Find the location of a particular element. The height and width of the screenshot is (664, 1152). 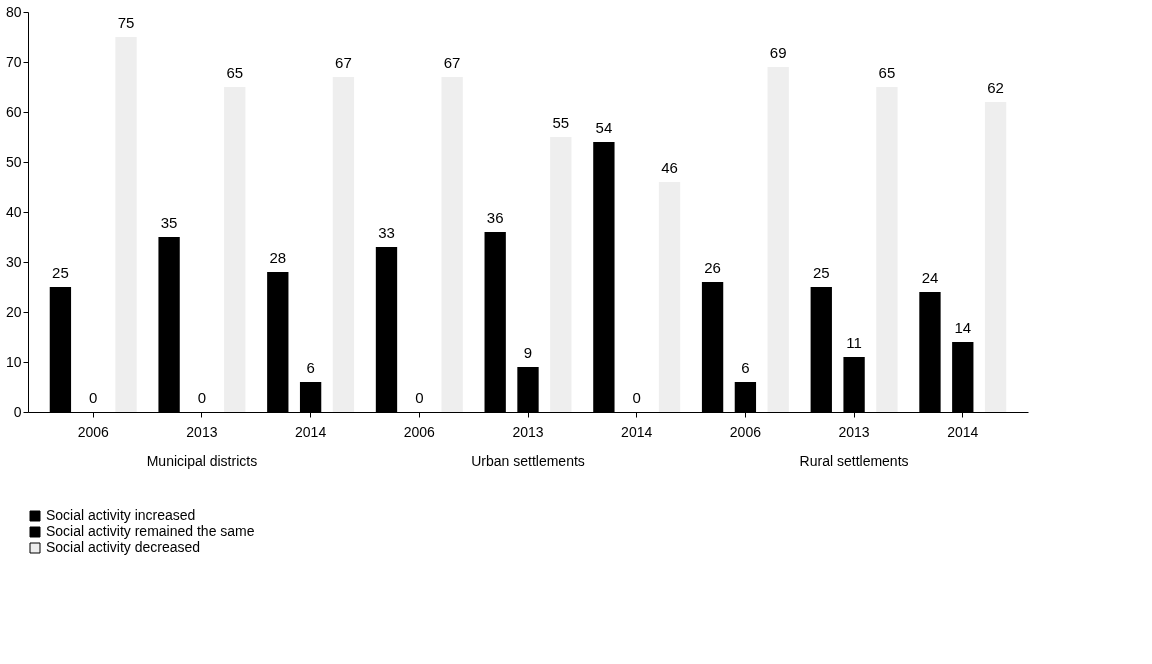

y-tick-label: 50 is located at coordinates (13, 161).